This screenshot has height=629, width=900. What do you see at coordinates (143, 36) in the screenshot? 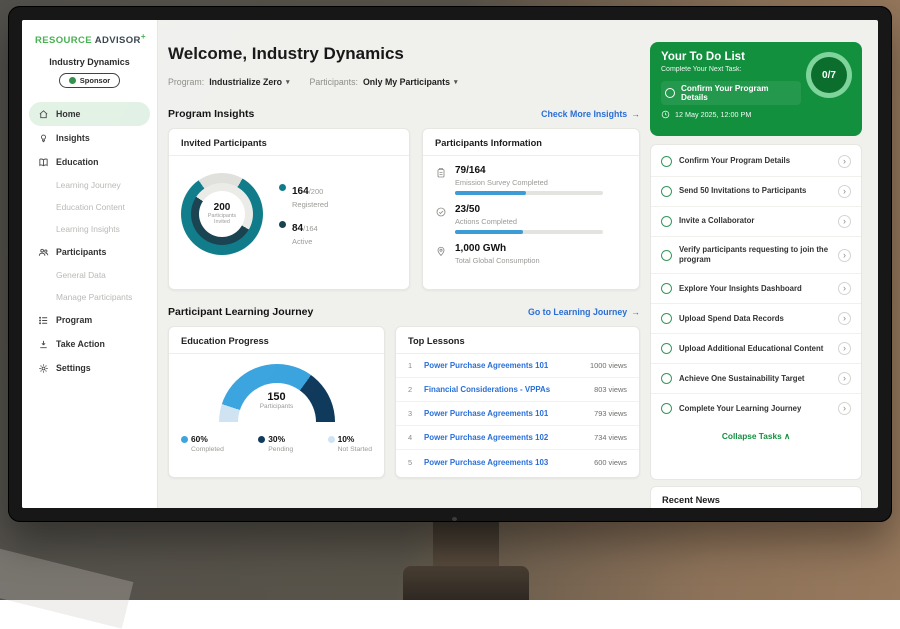
I see `logo-plus: +` at bounding box center [143, 36].